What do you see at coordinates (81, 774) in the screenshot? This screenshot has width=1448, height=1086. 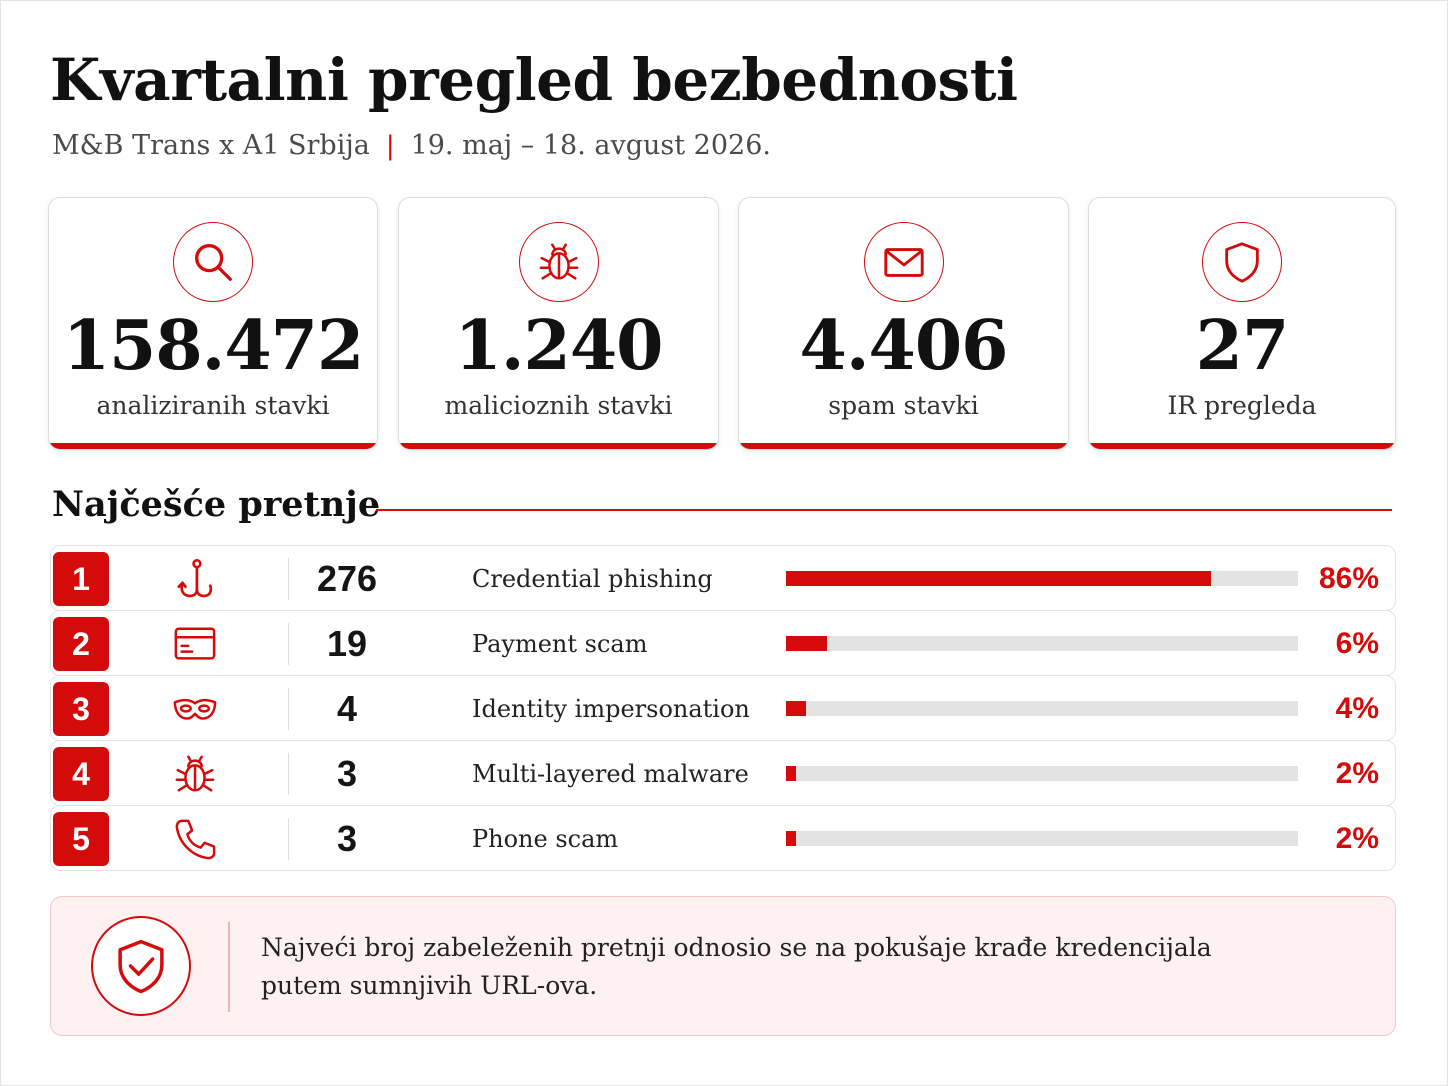 I see `rank-badge: 4` at bounding box center [81, 774].